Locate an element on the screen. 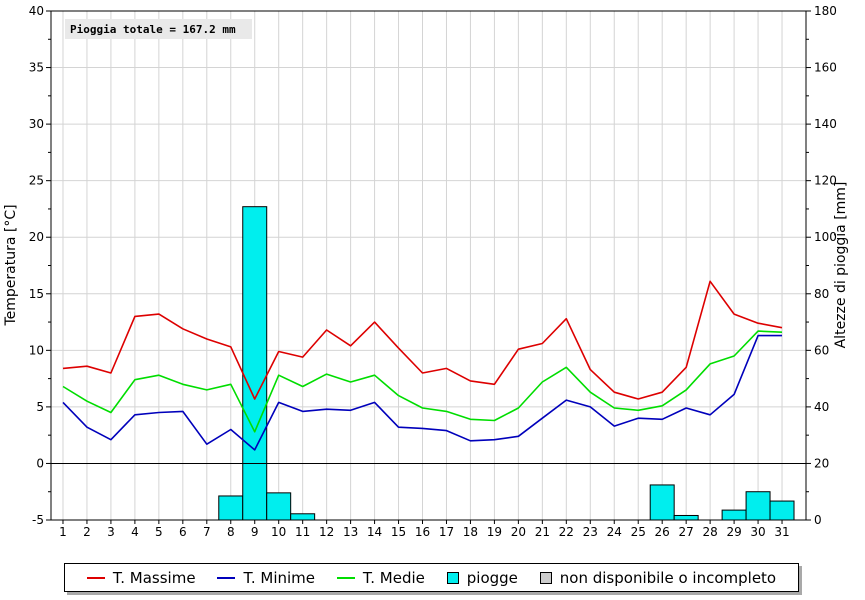 This screenshot has width=865, height=600. legend-item-t-medie: T. Medie is located at coordinates (380, 577).